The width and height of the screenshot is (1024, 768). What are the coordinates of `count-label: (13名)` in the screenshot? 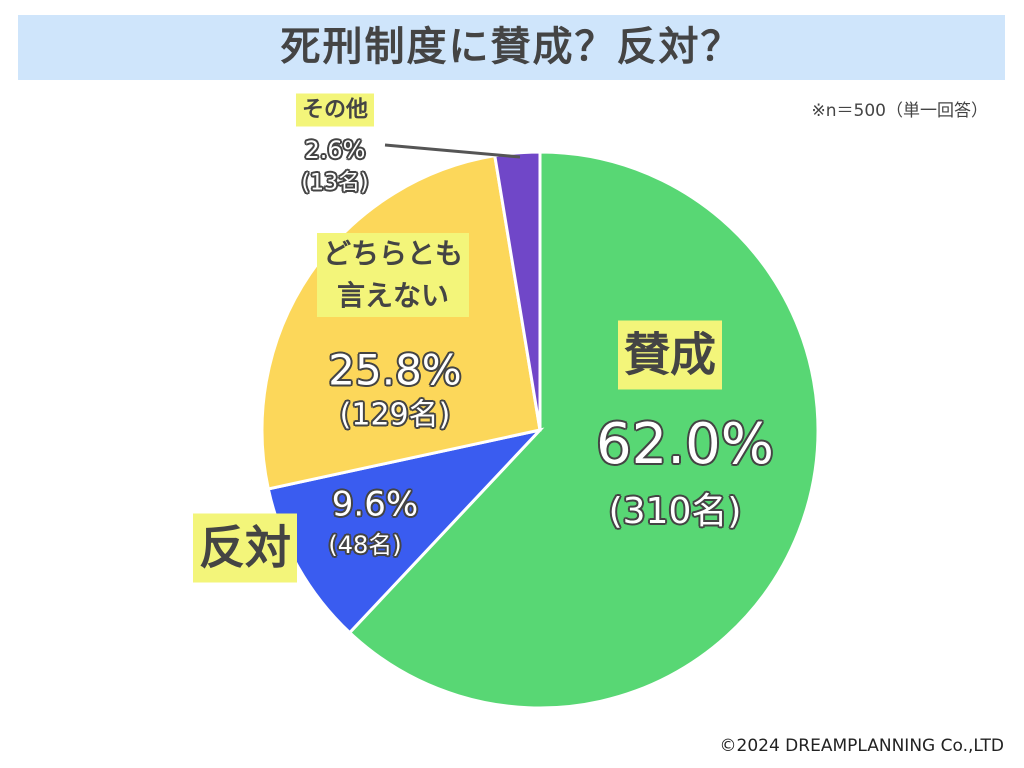 It's located at (335, 183).